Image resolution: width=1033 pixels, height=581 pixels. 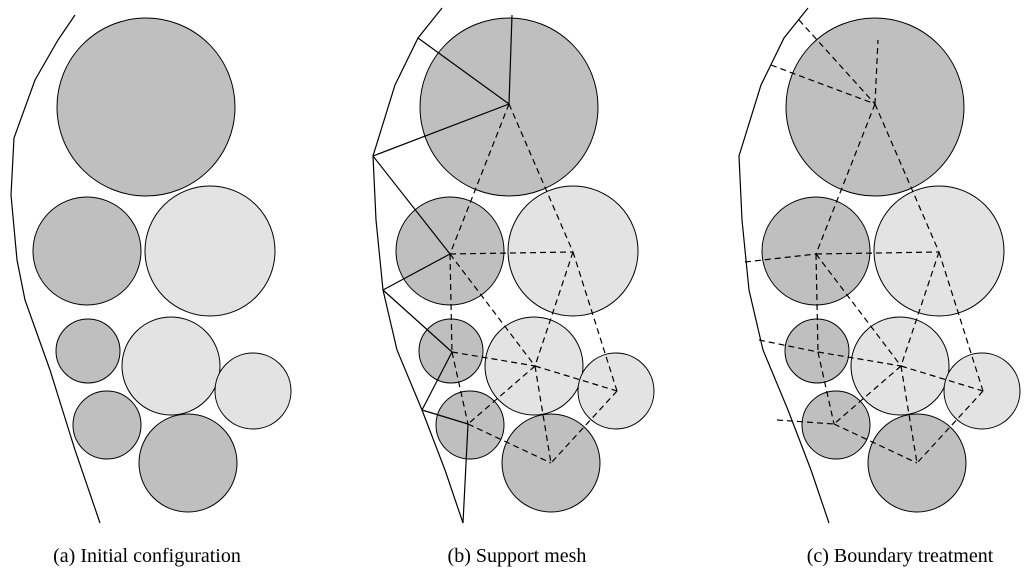 What do you see at coordinates (900, 556) in the screenshot?
I see `caption: (c) Boundary treatment` at bounding box center [900, 556].